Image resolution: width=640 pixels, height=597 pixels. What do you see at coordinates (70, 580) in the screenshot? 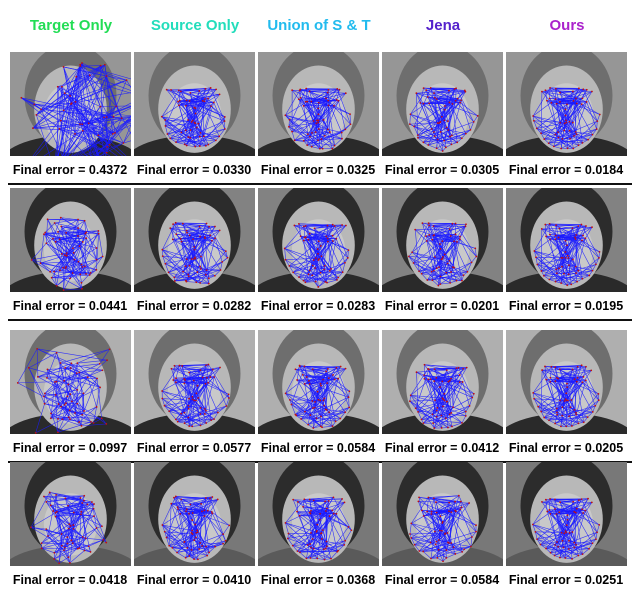
I see `final-error-row4-target-only: Final error = 0.0418` at bounding box center [70, 580].